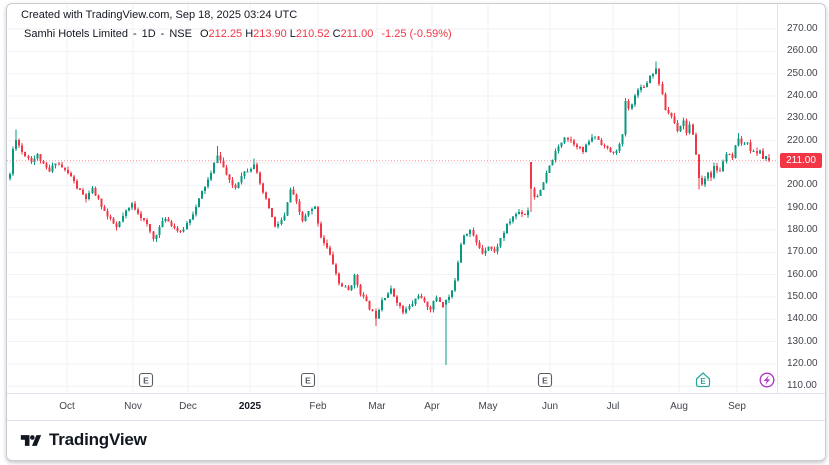 This screenshot has width=829, height=465. What do you see at coordinates (802, 319) in the screenshot?
I see `price-tick-label: 140.00` at bounding box center [802, 319].